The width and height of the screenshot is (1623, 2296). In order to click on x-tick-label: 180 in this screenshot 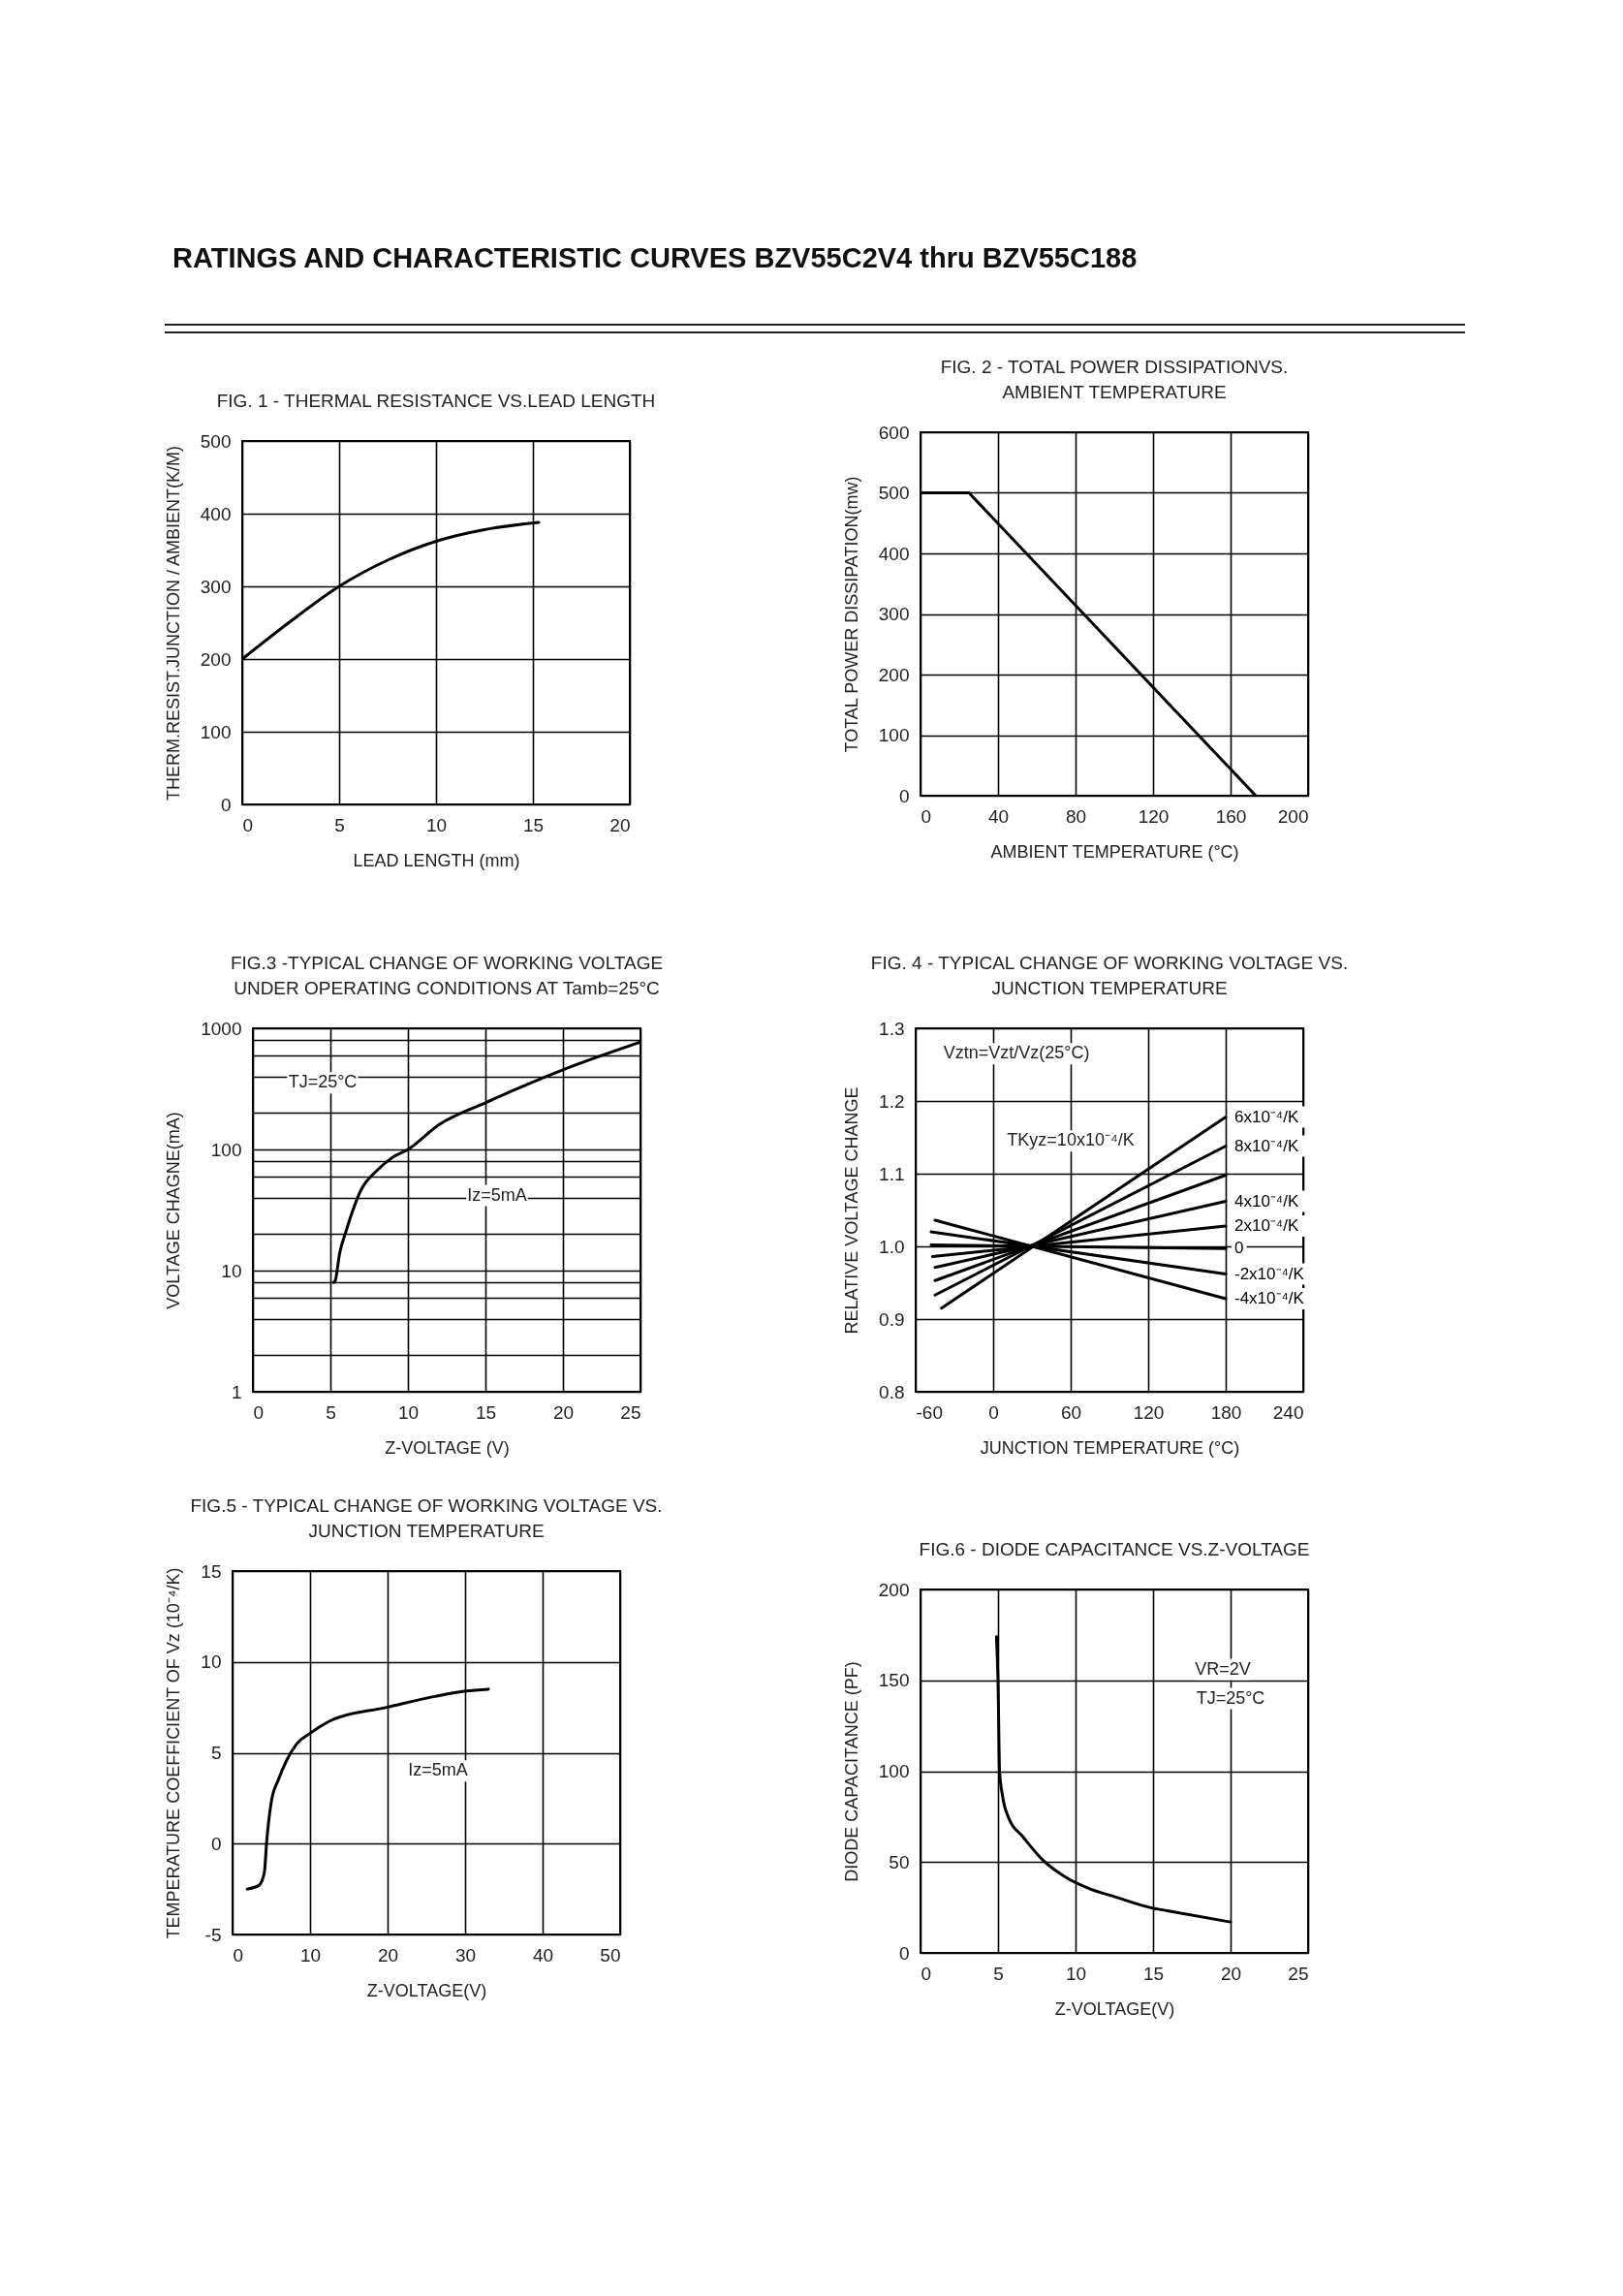, I will do `click(1226, 1412)`.